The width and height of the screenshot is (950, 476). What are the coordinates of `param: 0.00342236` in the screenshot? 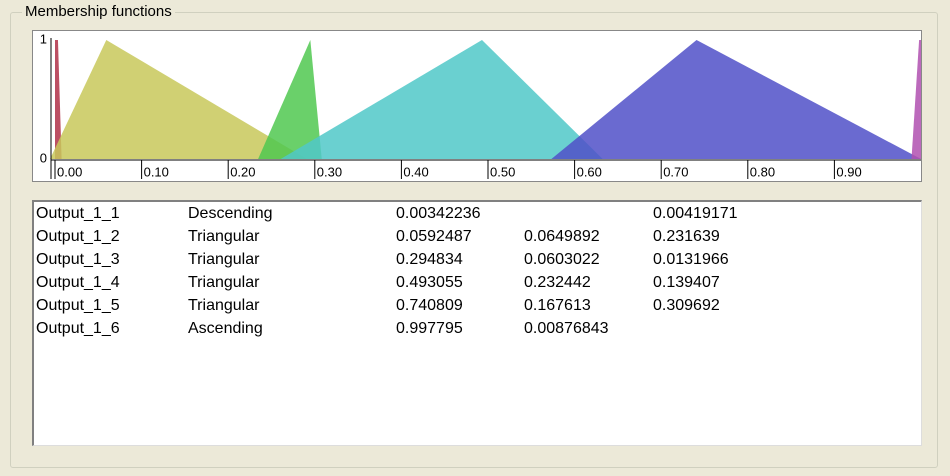 It's located at (438, 213).